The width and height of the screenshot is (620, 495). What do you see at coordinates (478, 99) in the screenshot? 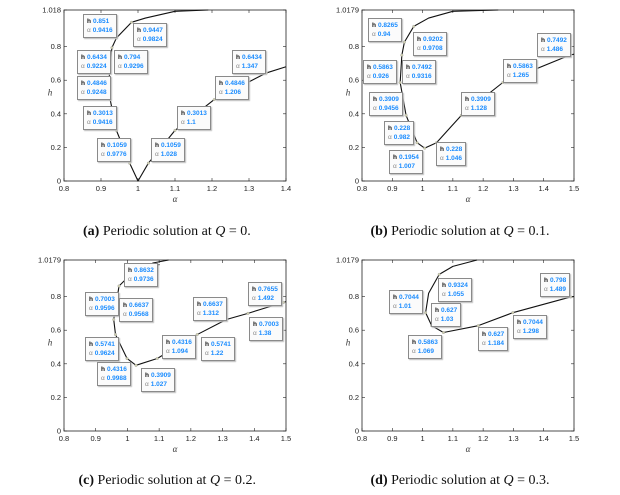
I see `datatip-h-row: h 0.3909` at bounding box center [478, 99].